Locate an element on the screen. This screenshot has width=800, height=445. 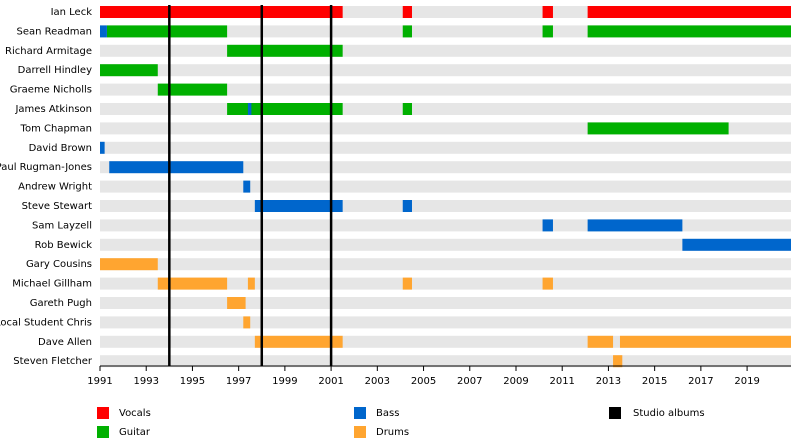
x-tick-label: 2019 is located at coordinates (746, 381).